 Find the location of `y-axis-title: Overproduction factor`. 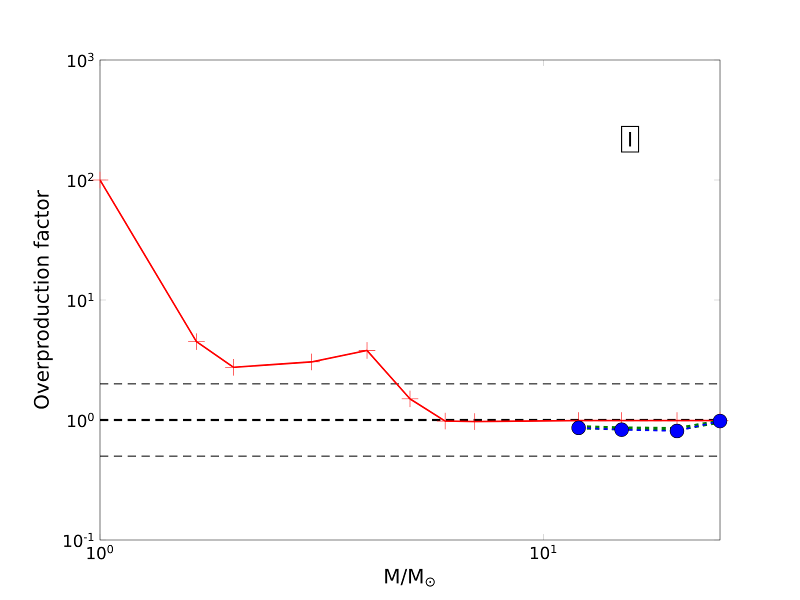

y-axis-title: Overproduction factor is located at coordinates (43, 299).